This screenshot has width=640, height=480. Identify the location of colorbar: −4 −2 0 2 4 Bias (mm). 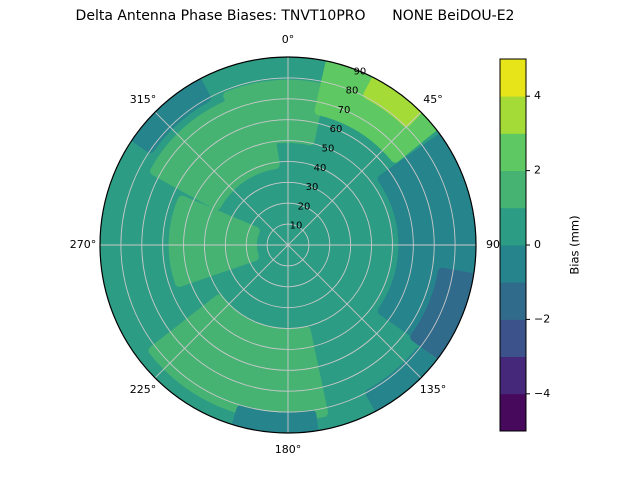
(540, 245).